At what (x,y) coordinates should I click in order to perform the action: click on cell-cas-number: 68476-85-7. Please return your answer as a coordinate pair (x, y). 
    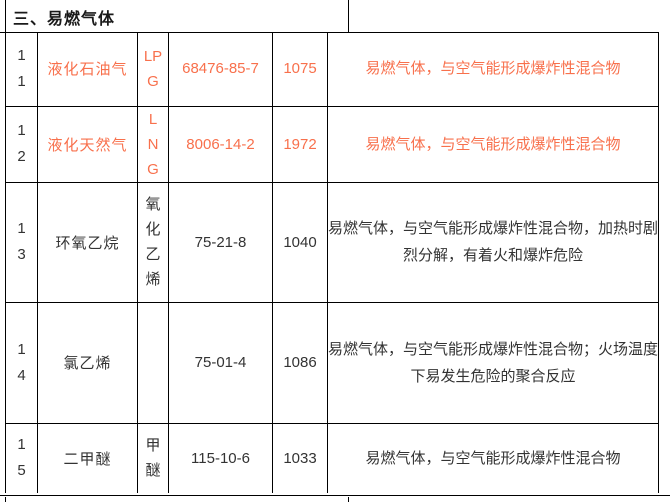
    Looking at the image, I should click on (220, 69).